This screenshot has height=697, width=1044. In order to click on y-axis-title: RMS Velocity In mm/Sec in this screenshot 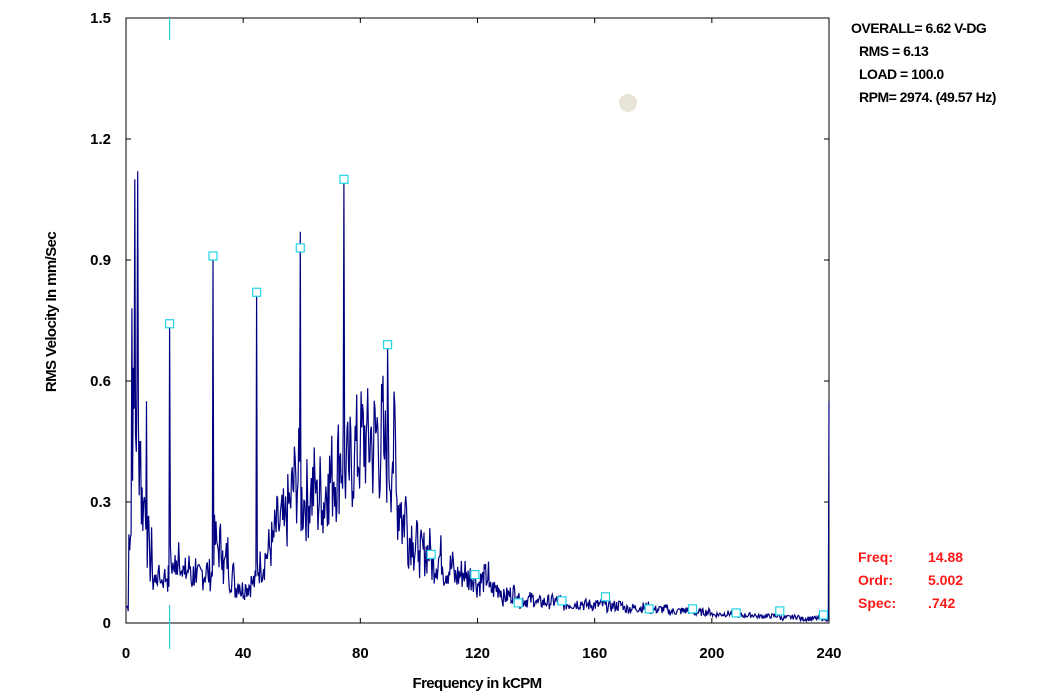, I will do `click(51, 312)`.